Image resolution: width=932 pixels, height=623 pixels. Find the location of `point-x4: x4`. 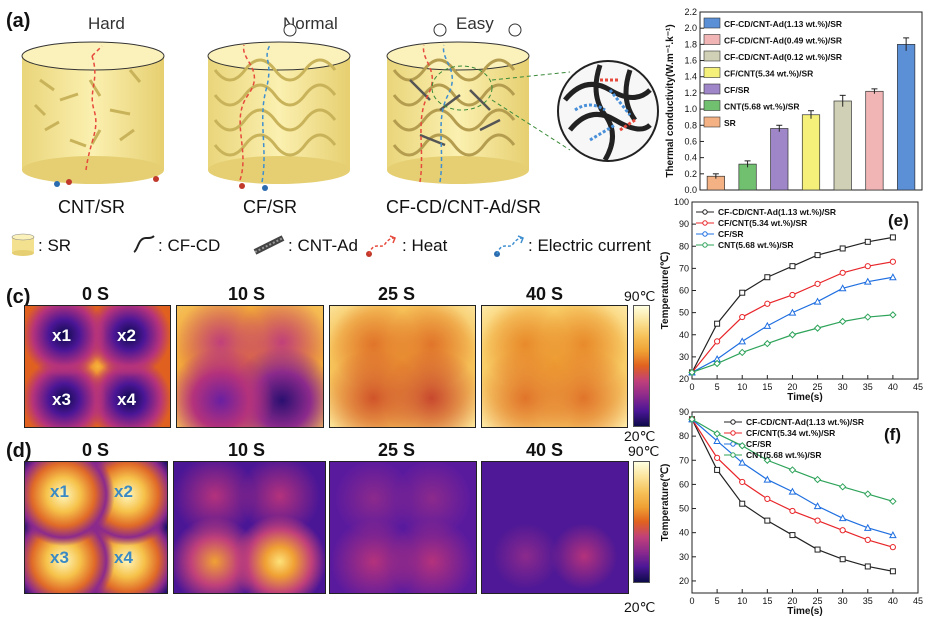

point-x4: x4 is located at coordinates (126, 399).